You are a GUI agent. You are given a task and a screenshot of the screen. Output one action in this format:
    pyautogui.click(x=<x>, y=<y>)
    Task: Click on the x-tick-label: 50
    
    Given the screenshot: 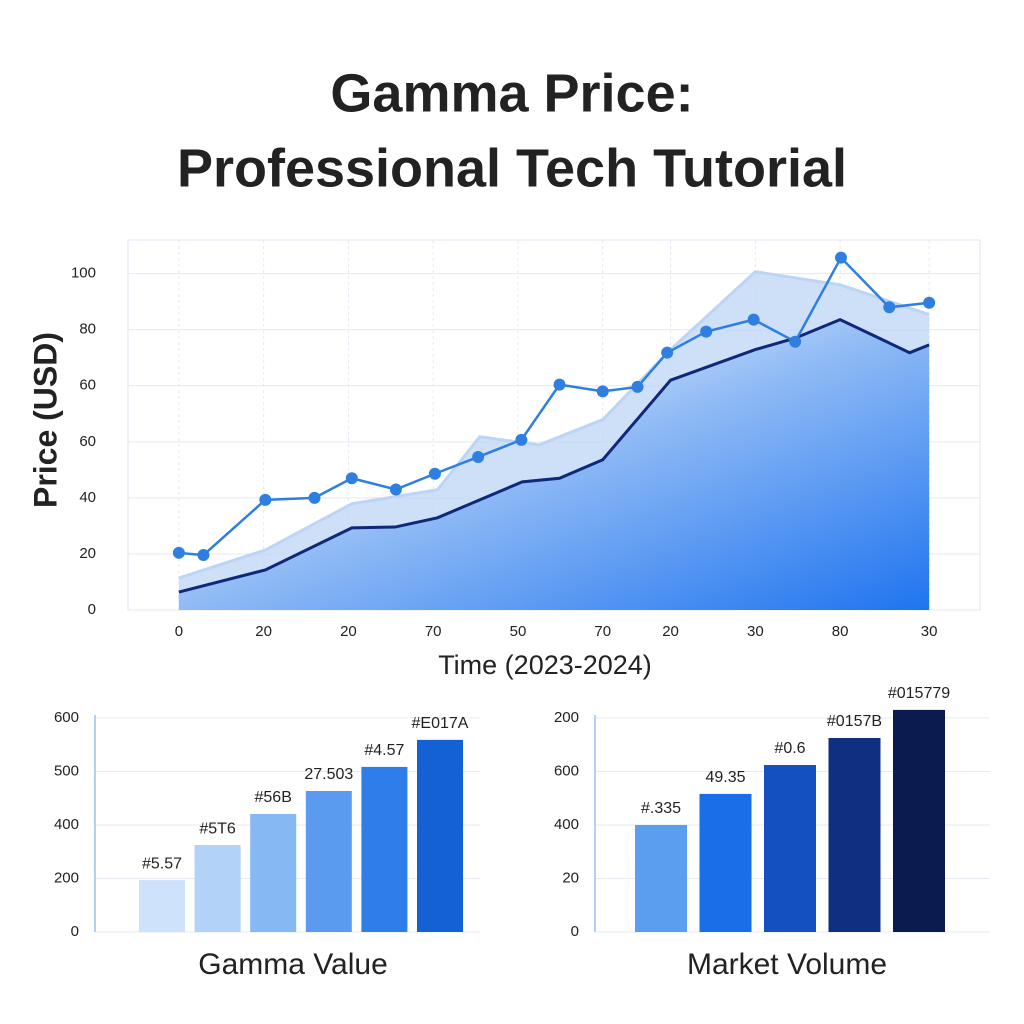 What is the action you would take?
    pyautogui.click(x=518, y=631)
    